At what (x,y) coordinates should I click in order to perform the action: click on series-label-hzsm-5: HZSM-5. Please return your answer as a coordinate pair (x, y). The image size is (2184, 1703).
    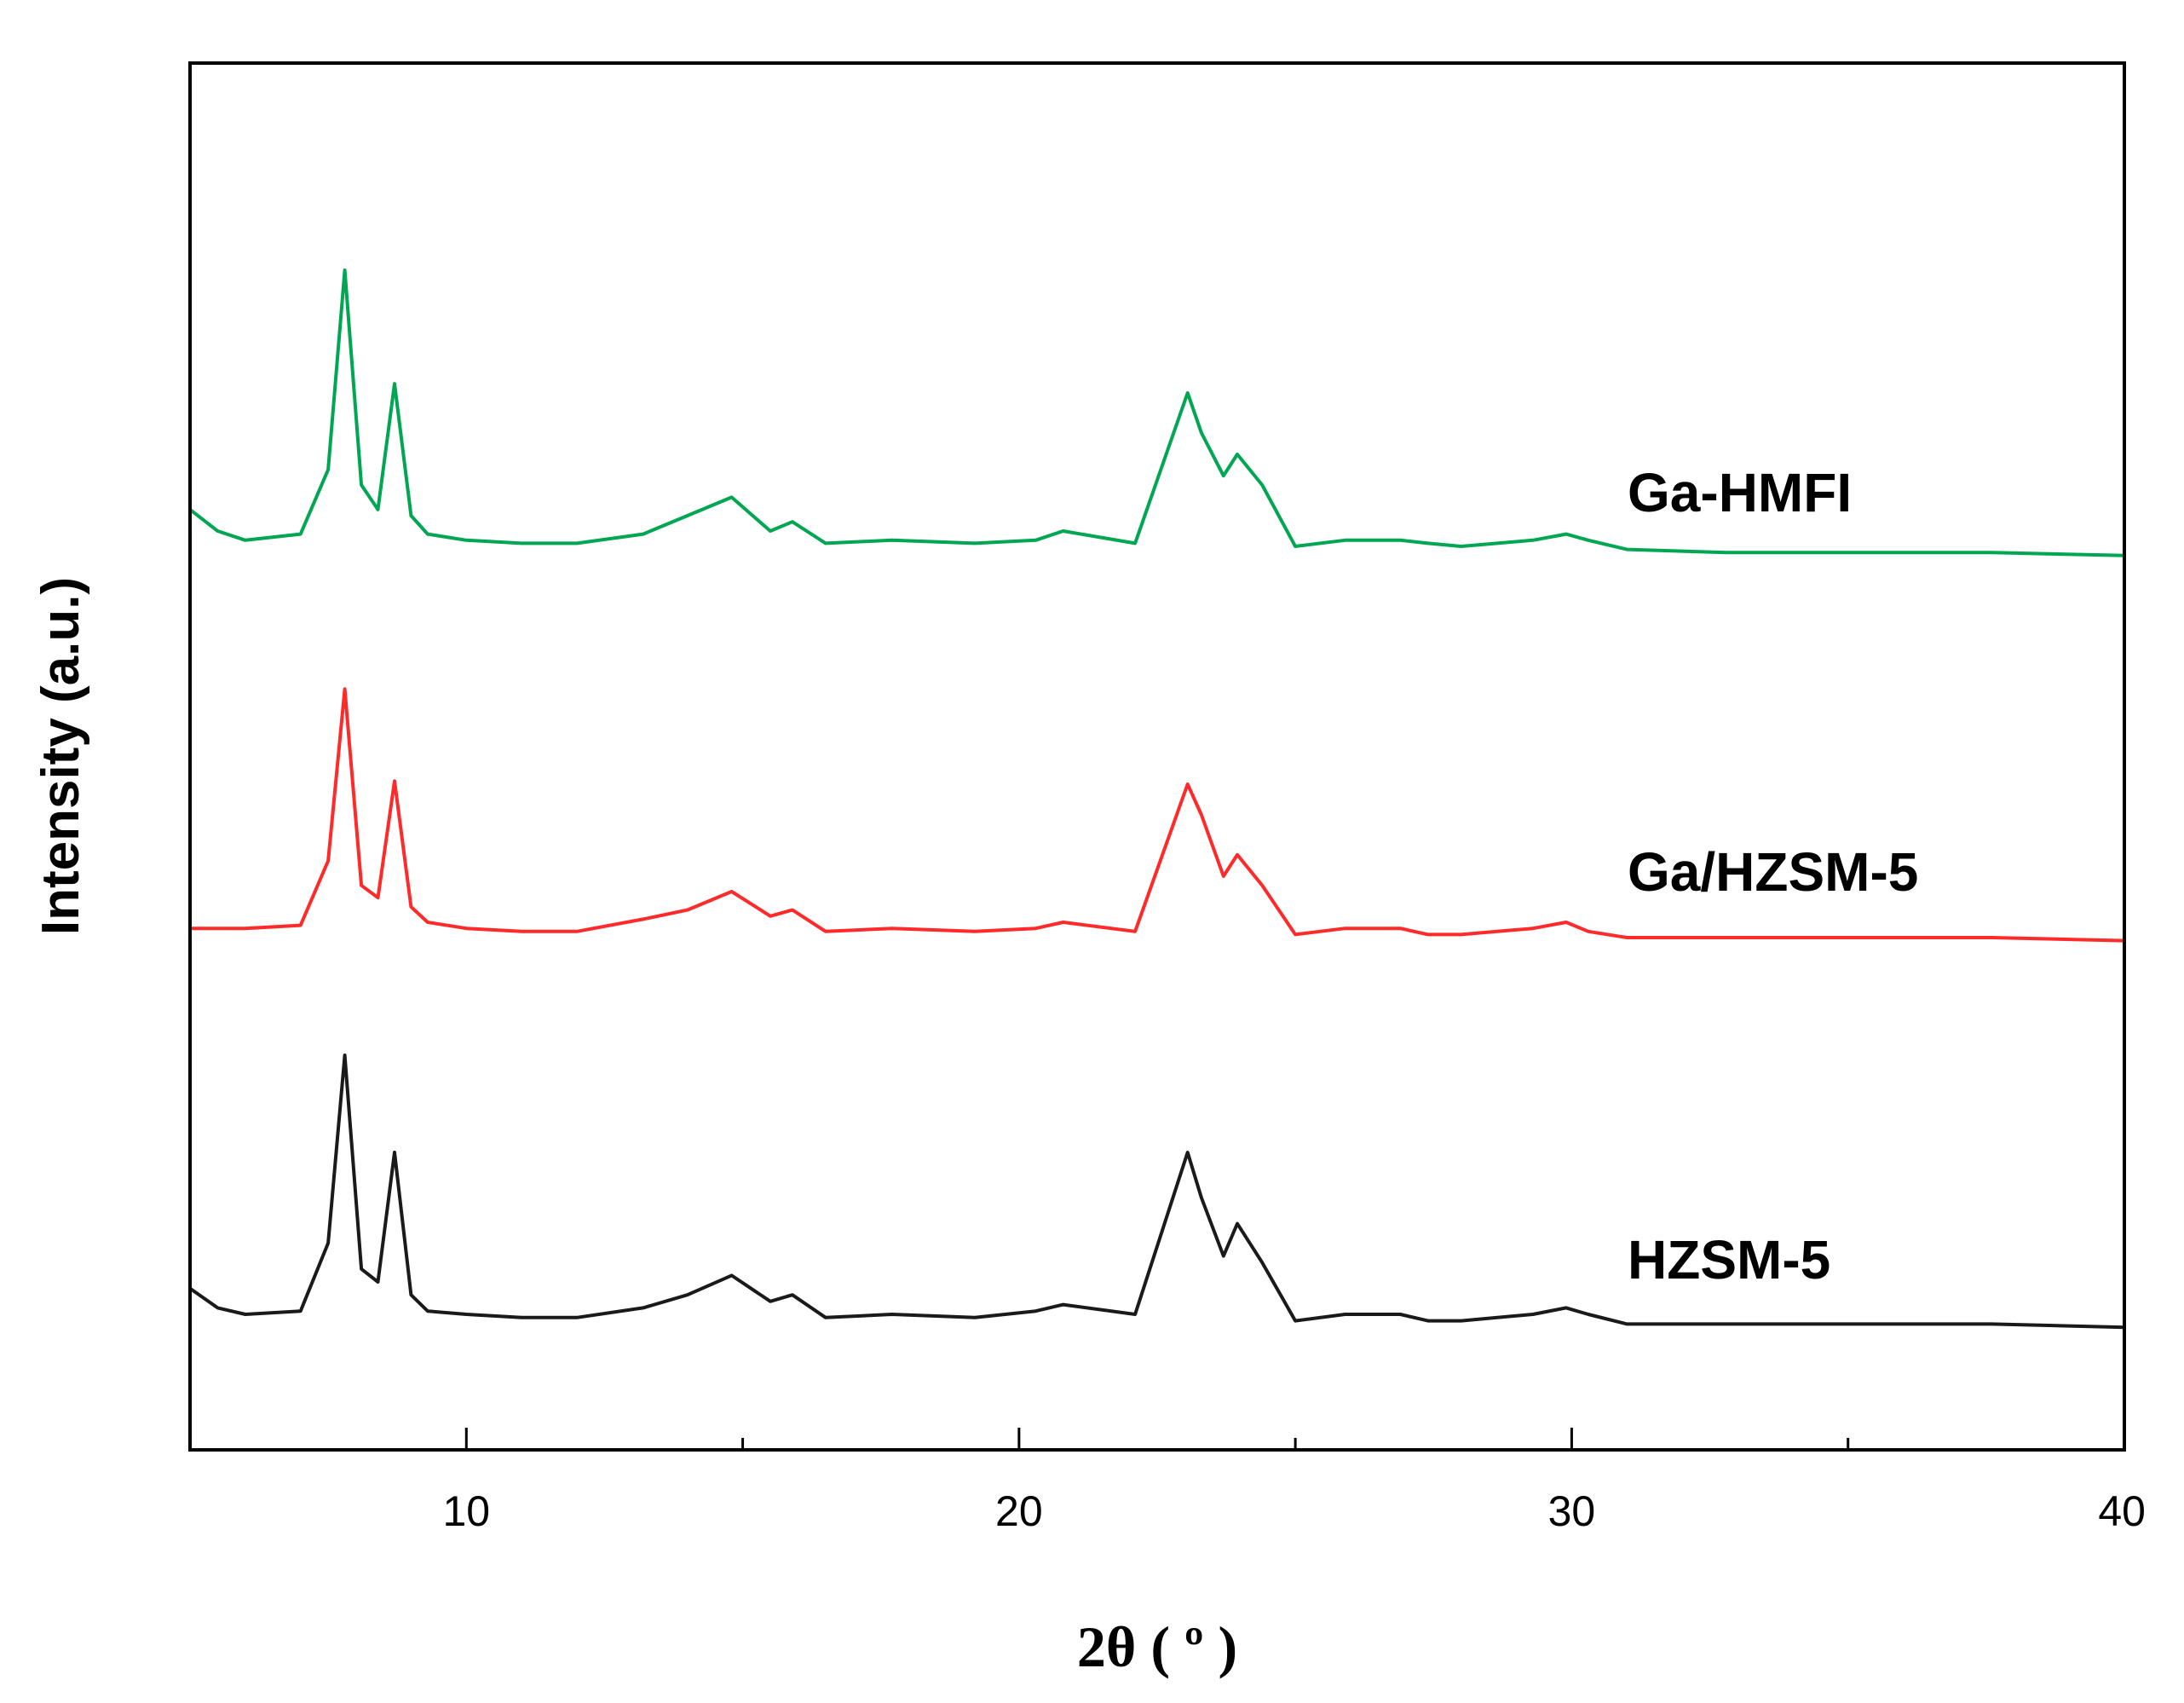
    Looking at the image, I should click on (1729, 1259).